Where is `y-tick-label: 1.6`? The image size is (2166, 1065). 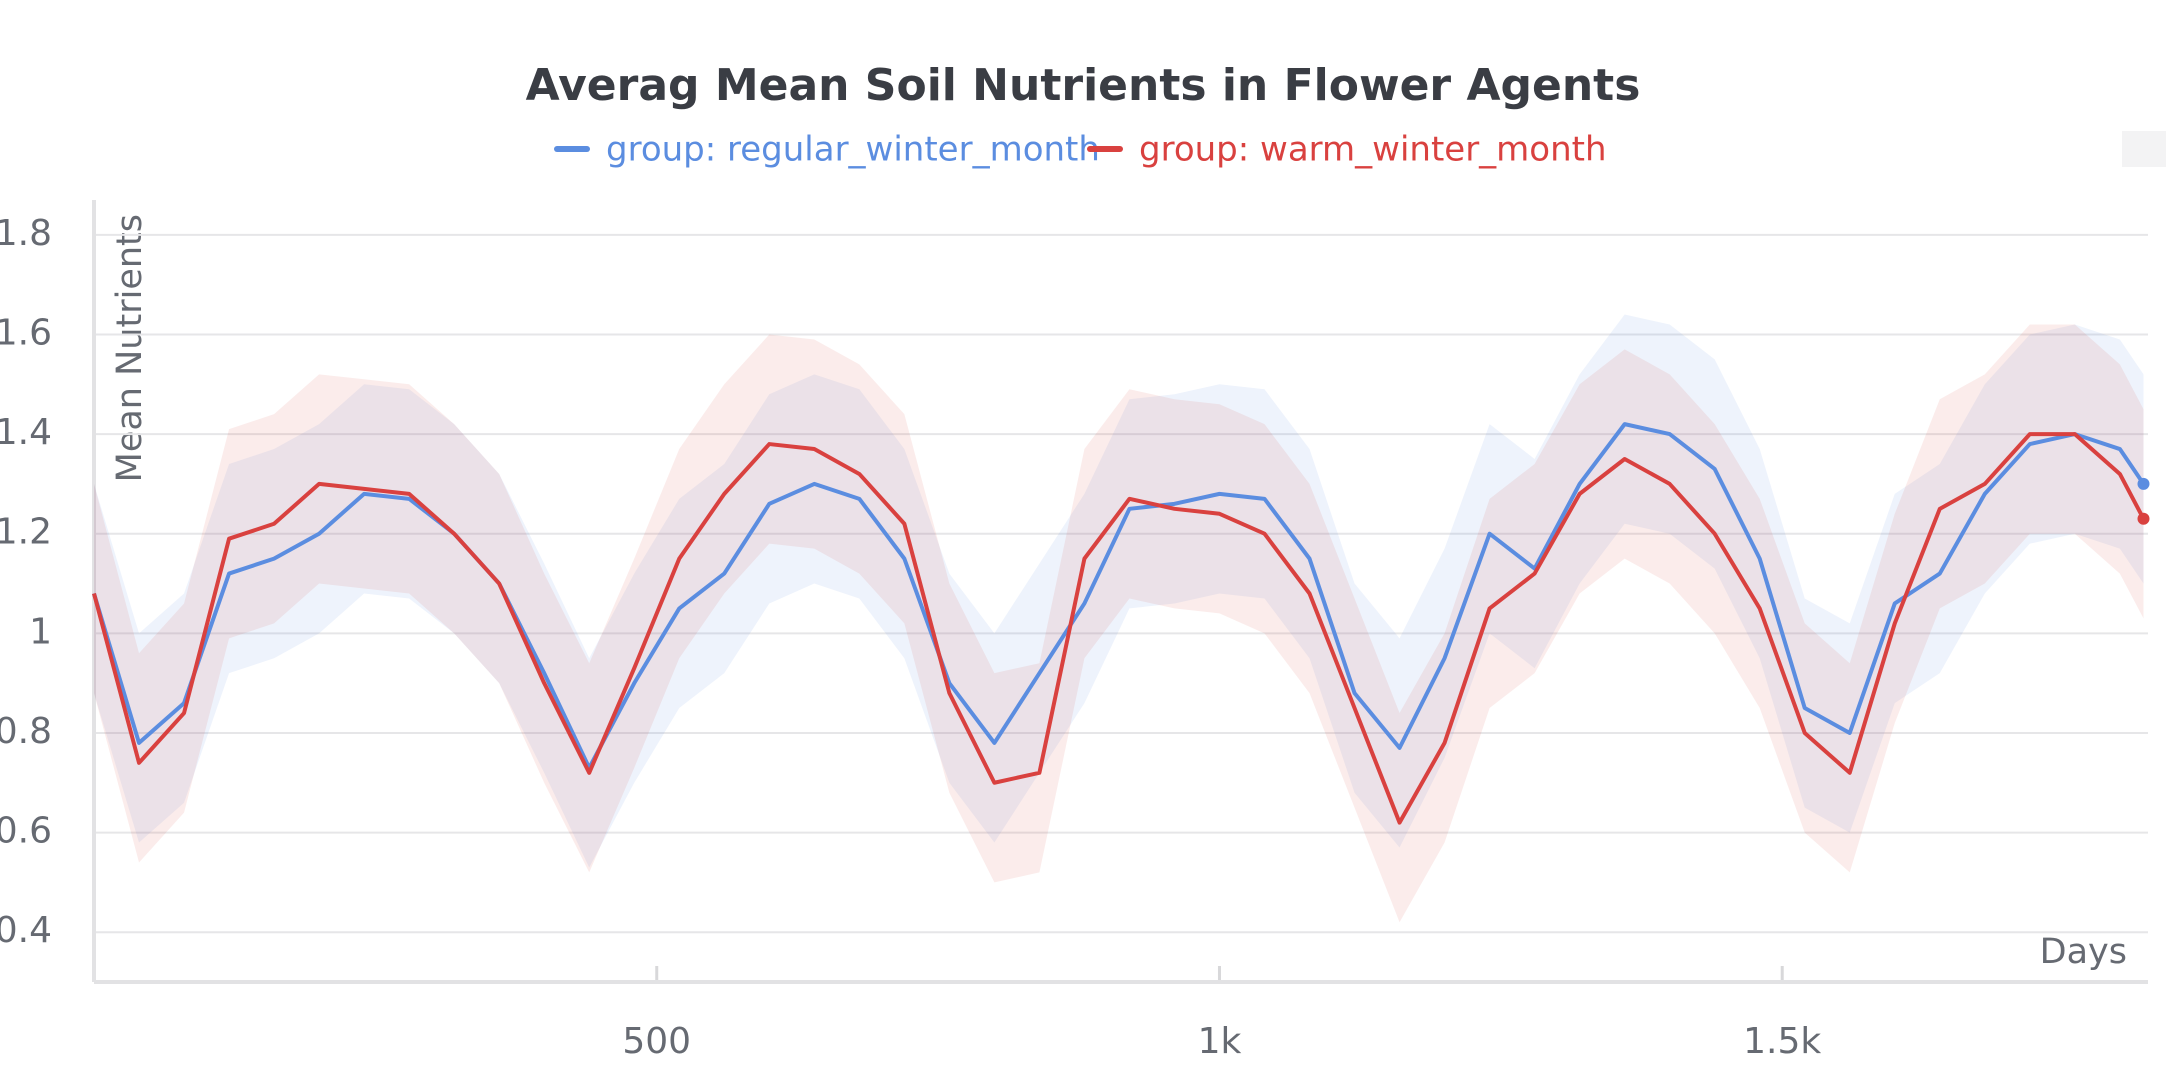 y-tick-label: 1.6 is located at coordinates (26, 332).